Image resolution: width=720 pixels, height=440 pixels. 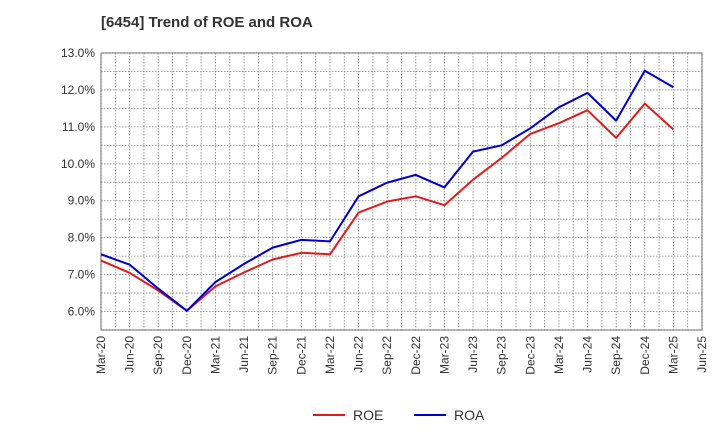 What do you see at coordinates (673, 355) in the screenshot?
I see `x-tick-label: Mar-25` at bounding box center [673, 355].